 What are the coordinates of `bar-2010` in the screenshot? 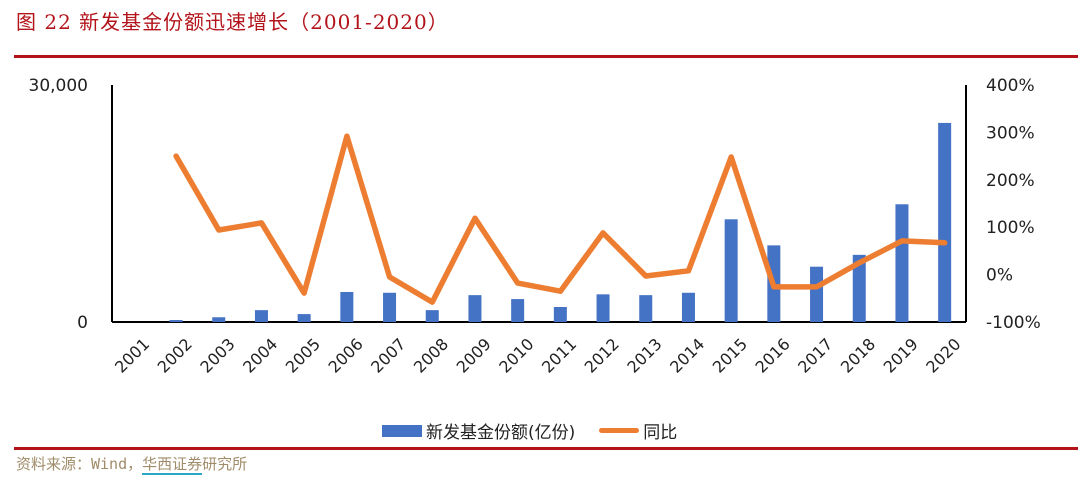 It's located at (518, 310).